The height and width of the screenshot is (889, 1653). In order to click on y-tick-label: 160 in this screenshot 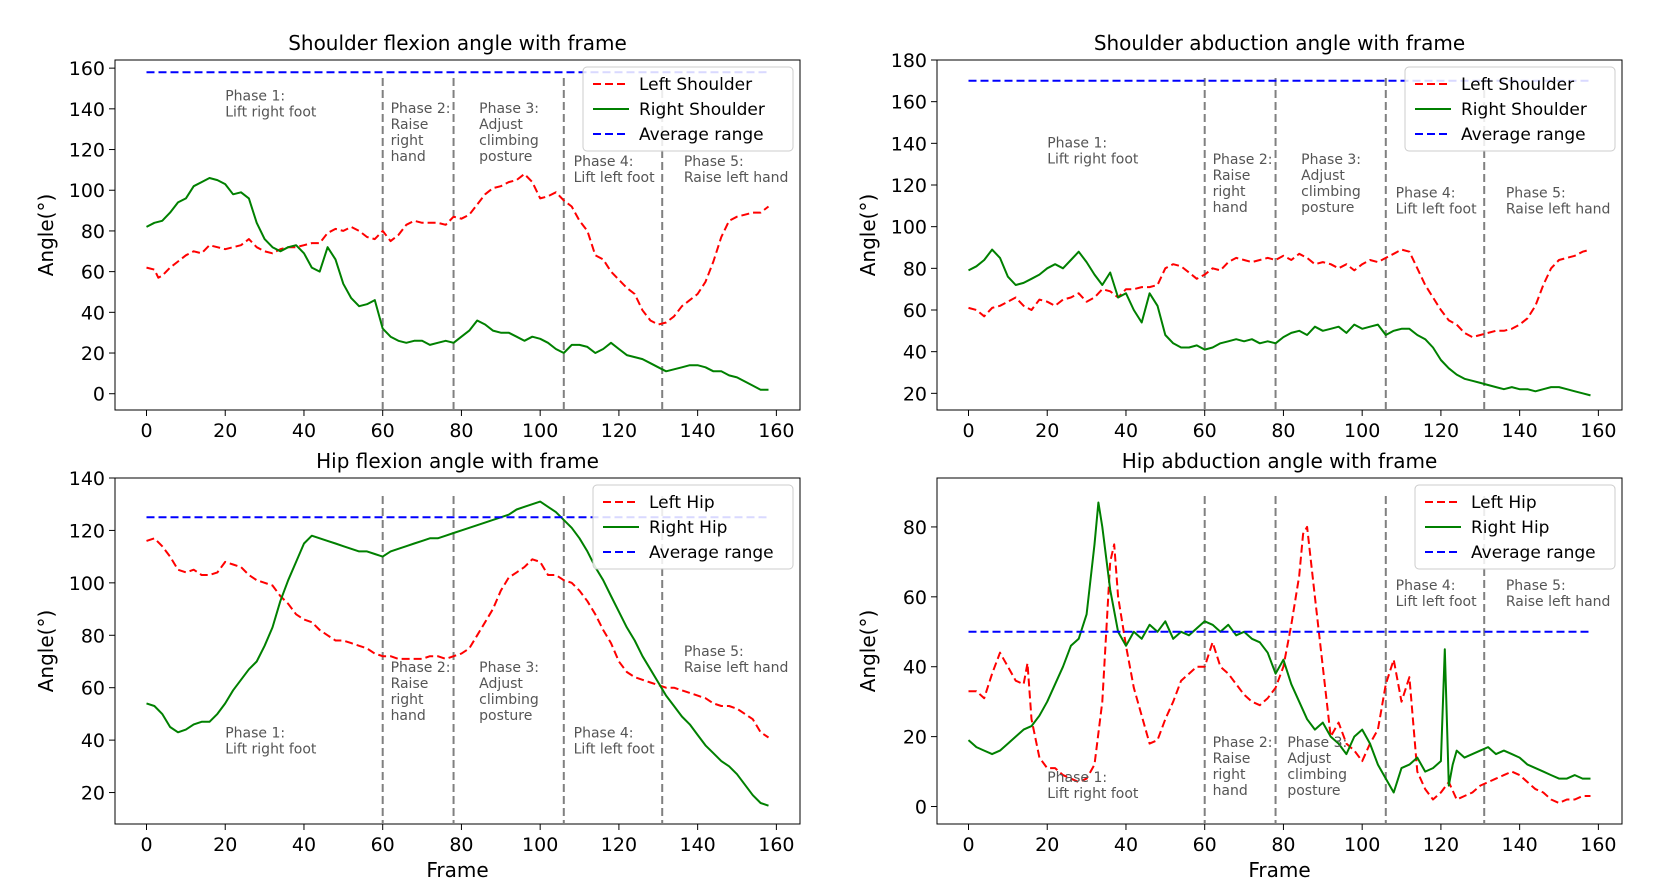, I will do `click(909, 103)`.